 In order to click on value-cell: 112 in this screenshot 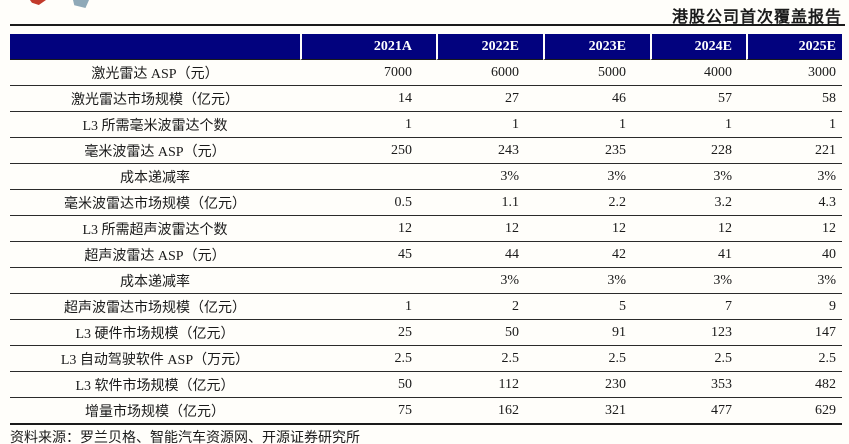, I will do `click(489, 385)`.